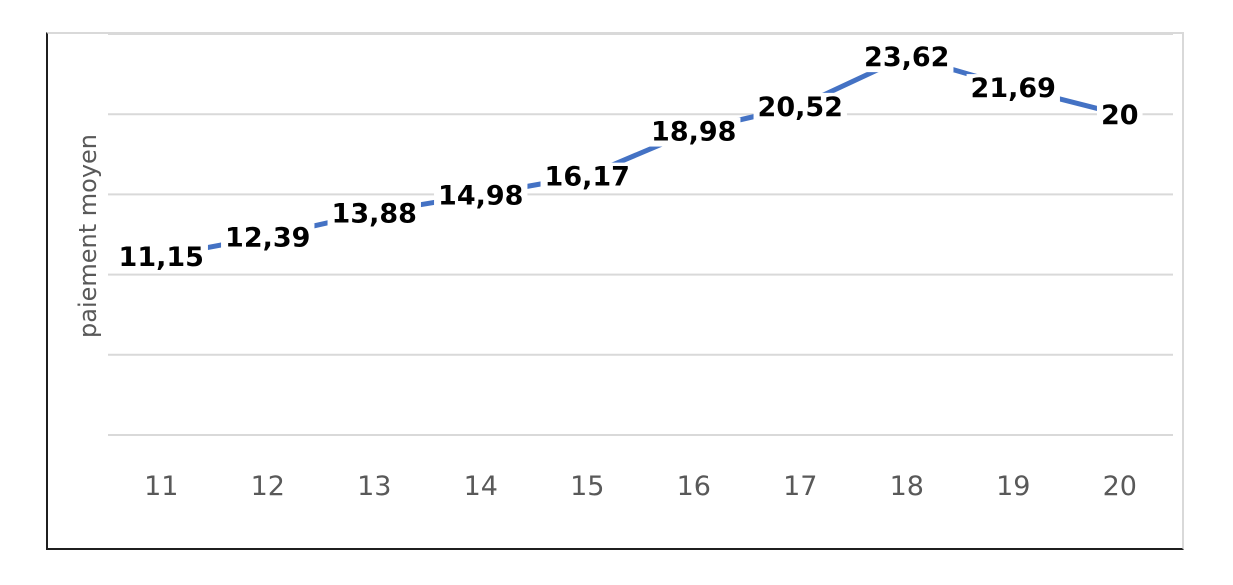 Image resolution: width=1233 pixels, height=585 pixels. What do you see at coordinates (907, 486) in the screenshot?
I see `x-tick-label: 18` at bounding box center [907, 486].